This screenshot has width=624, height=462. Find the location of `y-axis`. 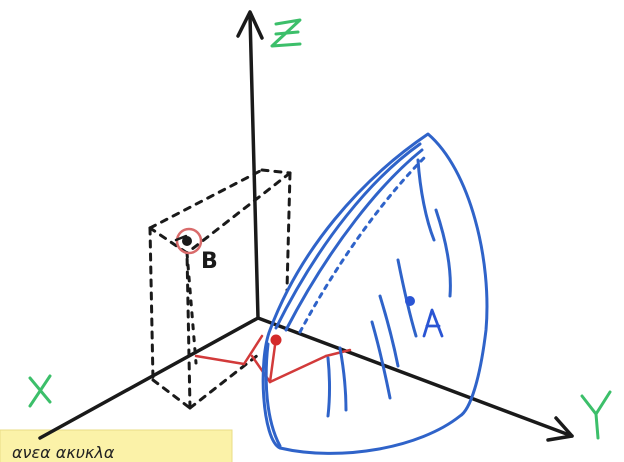

y-axis is located at coordinates (415, 377).